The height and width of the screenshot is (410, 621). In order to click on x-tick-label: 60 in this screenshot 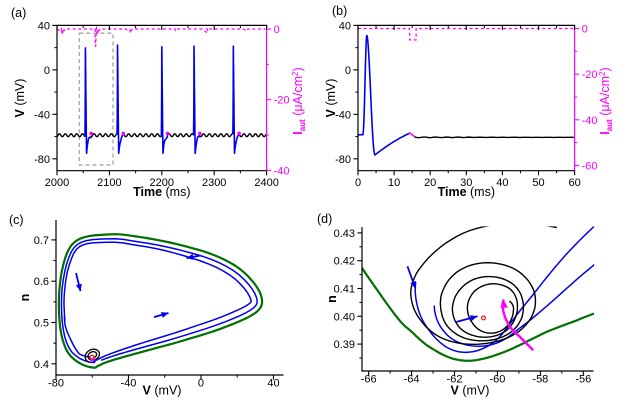, I will do `click(574, 183)`.